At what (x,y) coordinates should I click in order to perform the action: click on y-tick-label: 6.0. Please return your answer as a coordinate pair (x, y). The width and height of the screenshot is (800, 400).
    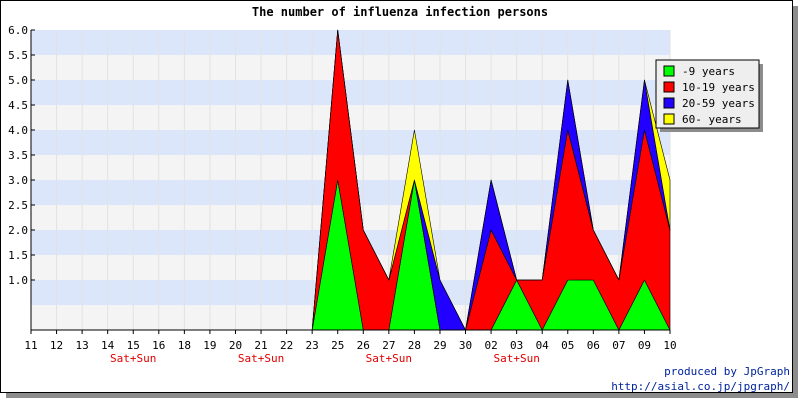
    Looking at the image, I should click on (18, 30).